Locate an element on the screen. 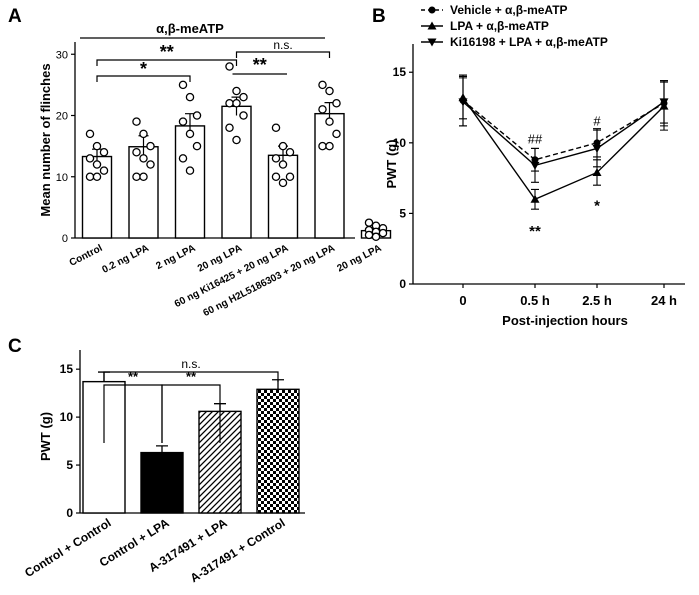 The height and width of the screenshot is (595, 699). panel-c-category-label: A-317491 + Control is located at coordinates (238, 551).